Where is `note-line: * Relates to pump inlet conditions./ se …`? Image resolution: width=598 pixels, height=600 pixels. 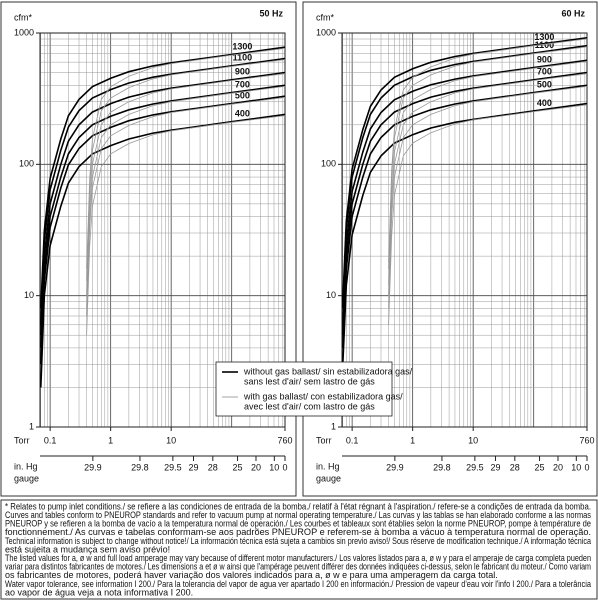 note-line: * Relates to pump inlet conditions./ se … is located at coordinates (298, 506).